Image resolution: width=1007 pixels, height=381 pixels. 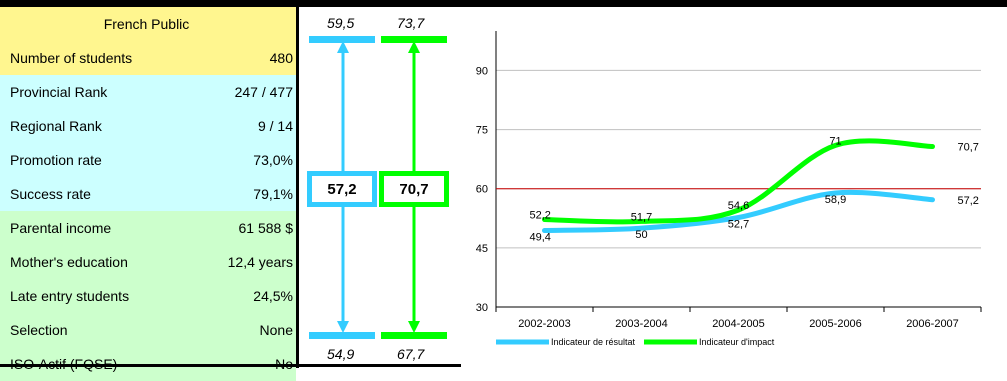 What do you see at coordinates (50, 194) in the screenshot?
I see `stat-label: Success rate` at bounding box center [50, 194].